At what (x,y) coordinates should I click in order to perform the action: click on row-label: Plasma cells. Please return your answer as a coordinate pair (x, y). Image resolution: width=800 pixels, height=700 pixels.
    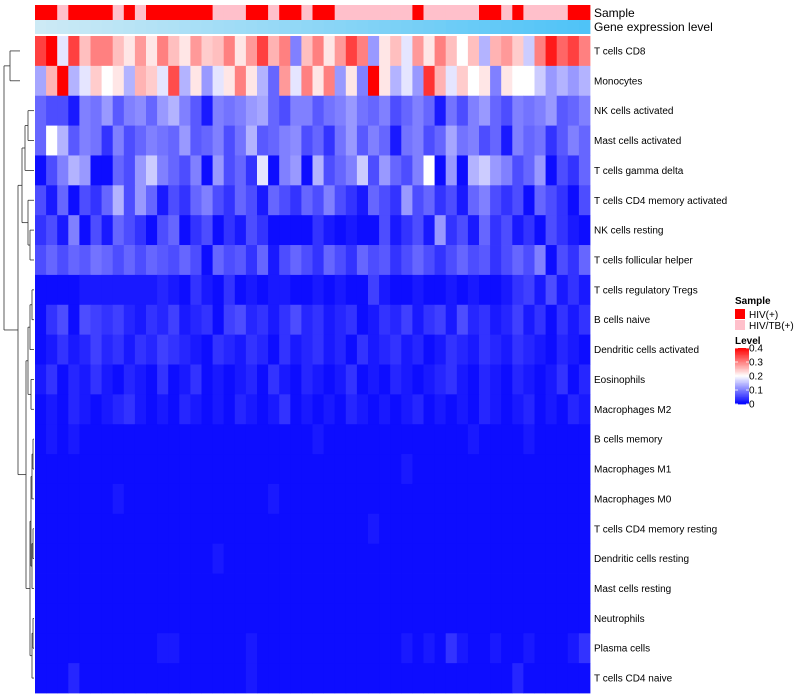
    Looking at the image, I should click on (622, 649).